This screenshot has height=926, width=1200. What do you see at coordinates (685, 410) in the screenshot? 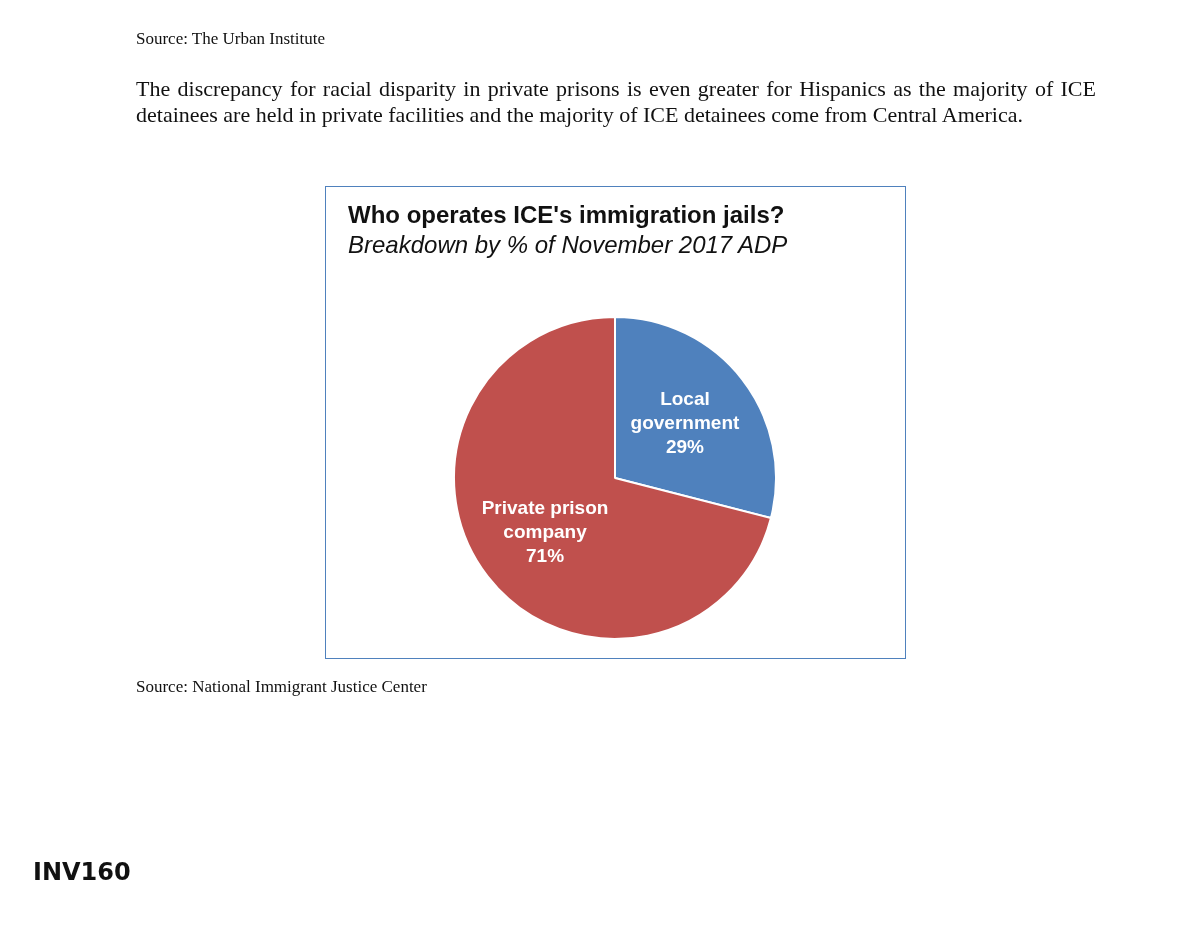
I see `slice-label: Local government` at bounding box center [685, 410].